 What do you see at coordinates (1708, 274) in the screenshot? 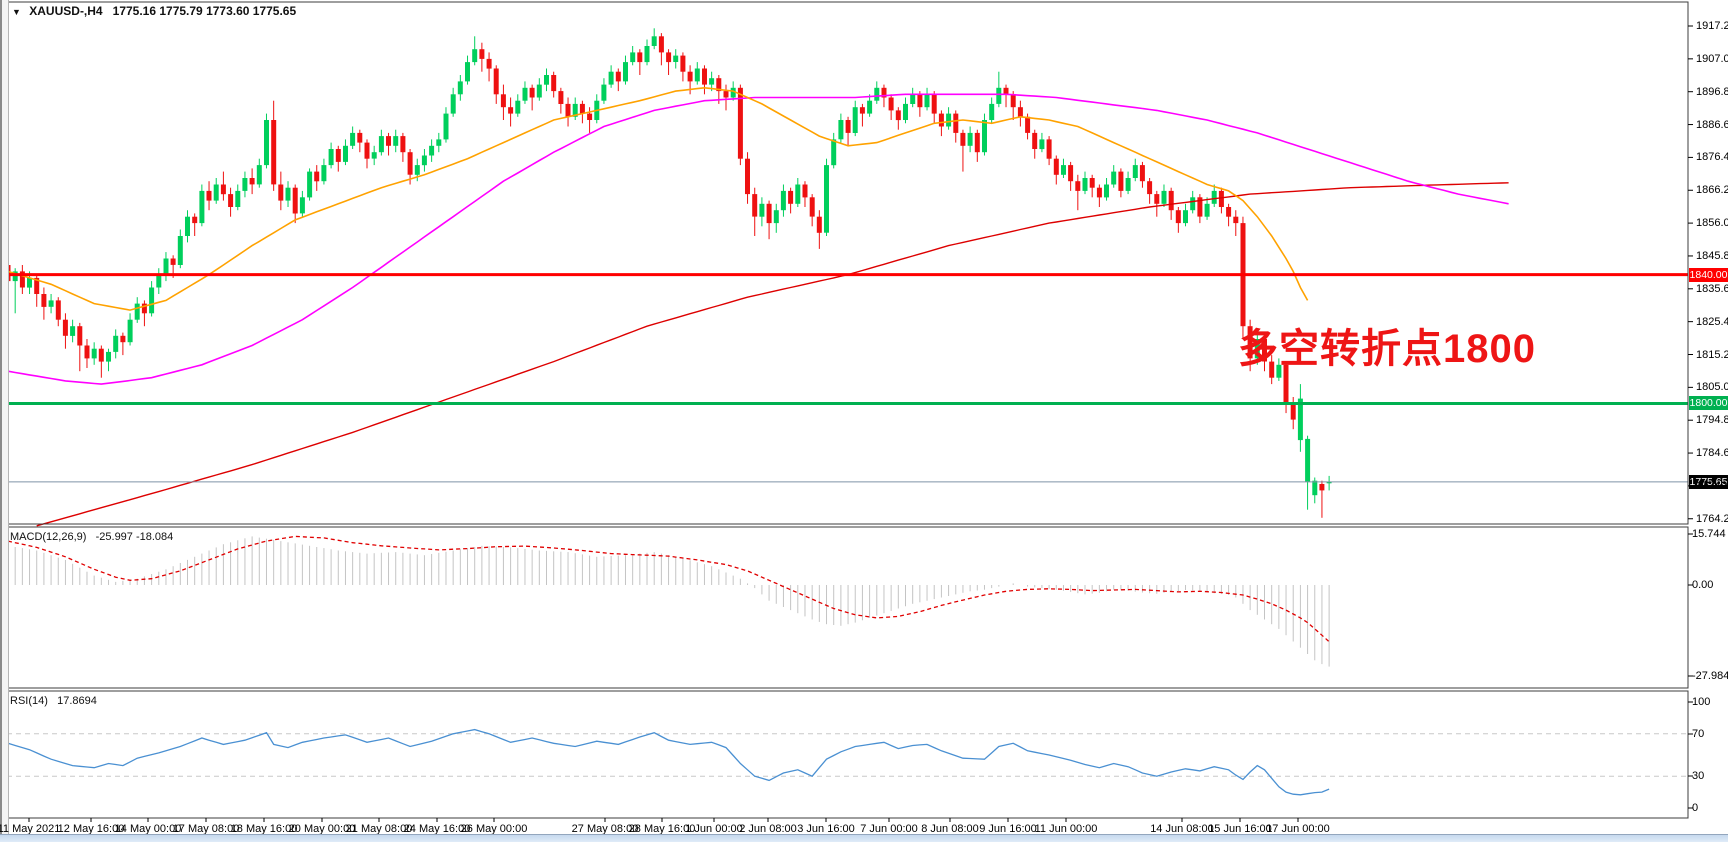
I see `hline-1840-price-badge: 1840.00` at bounding box center [1708, 274].